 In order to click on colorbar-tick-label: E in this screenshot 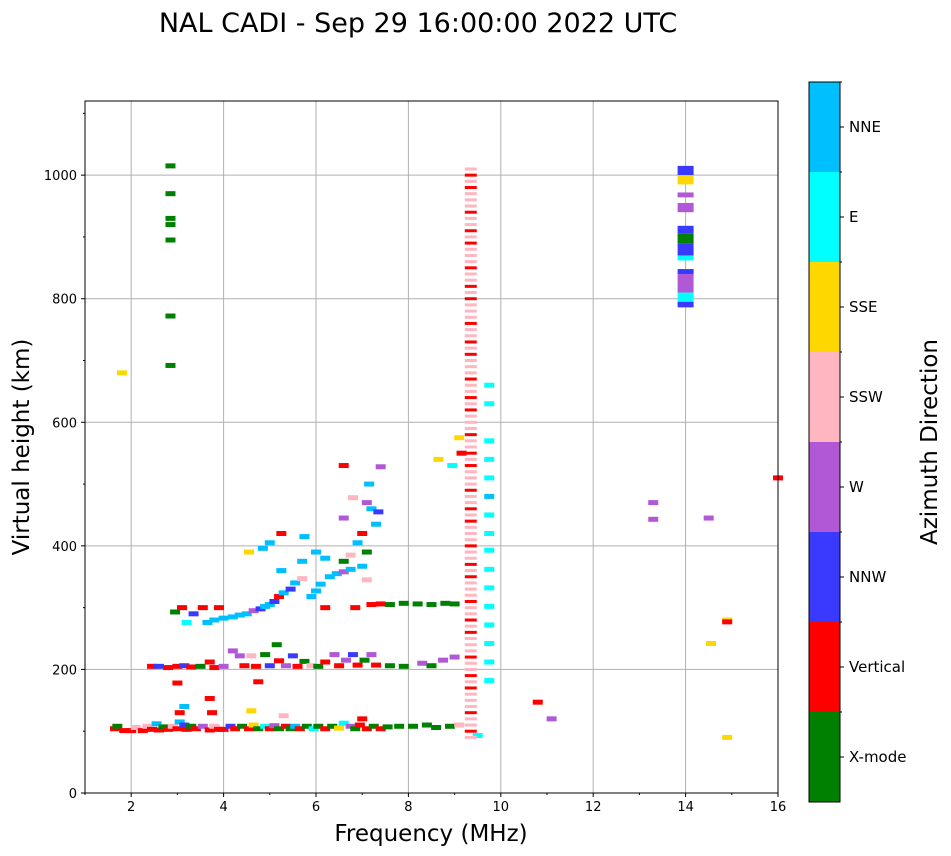, I will do `click(853, 217)`.